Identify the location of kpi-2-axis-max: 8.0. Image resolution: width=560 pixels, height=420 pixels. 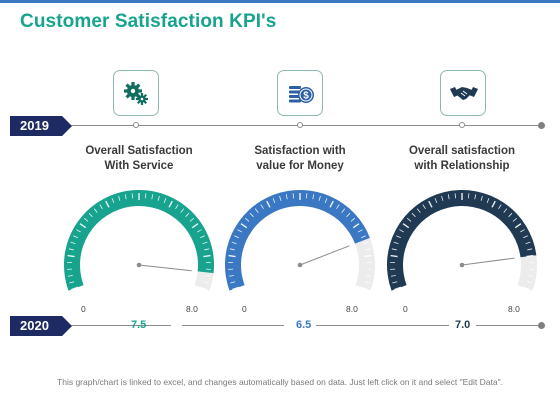
(352, 309).